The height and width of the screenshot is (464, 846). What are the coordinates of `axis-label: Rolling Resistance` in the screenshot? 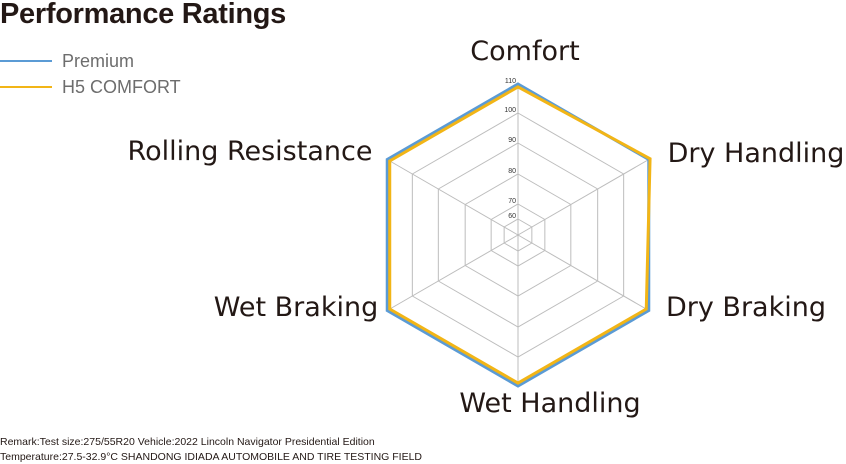 It's located at (250, 151).